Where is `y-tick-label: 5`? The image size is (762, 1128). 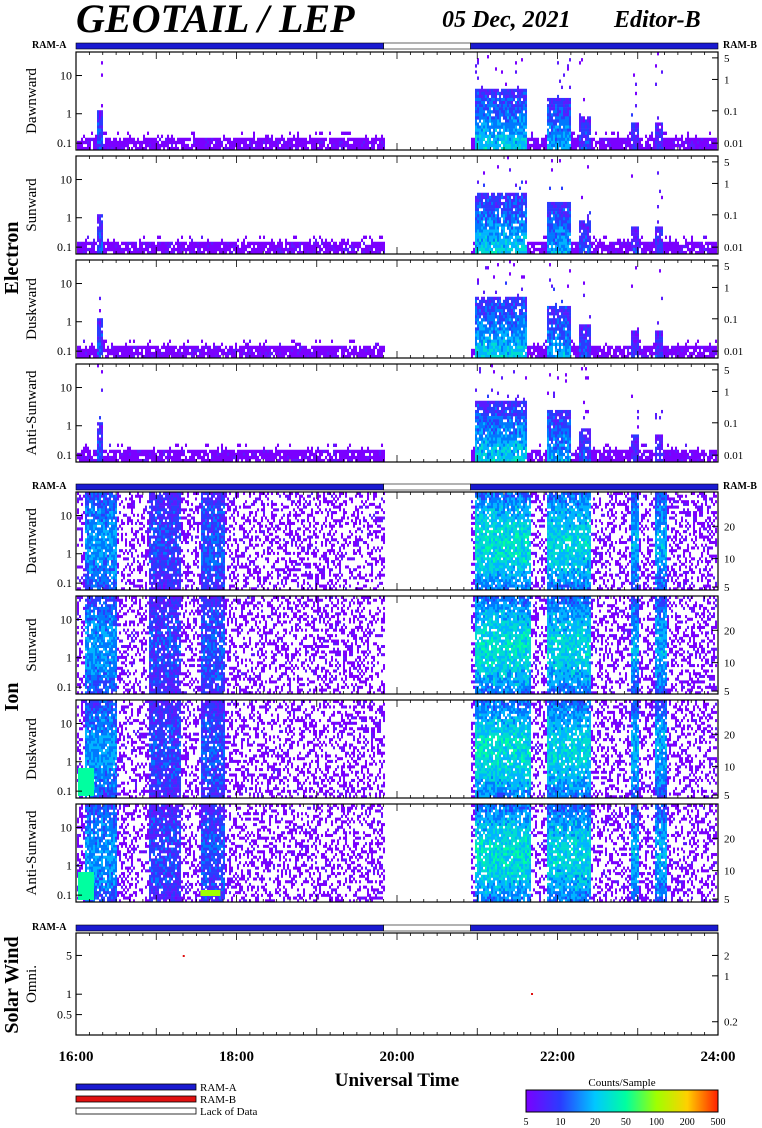
y-tick-label: 5 is located at coordinates (69, 955).